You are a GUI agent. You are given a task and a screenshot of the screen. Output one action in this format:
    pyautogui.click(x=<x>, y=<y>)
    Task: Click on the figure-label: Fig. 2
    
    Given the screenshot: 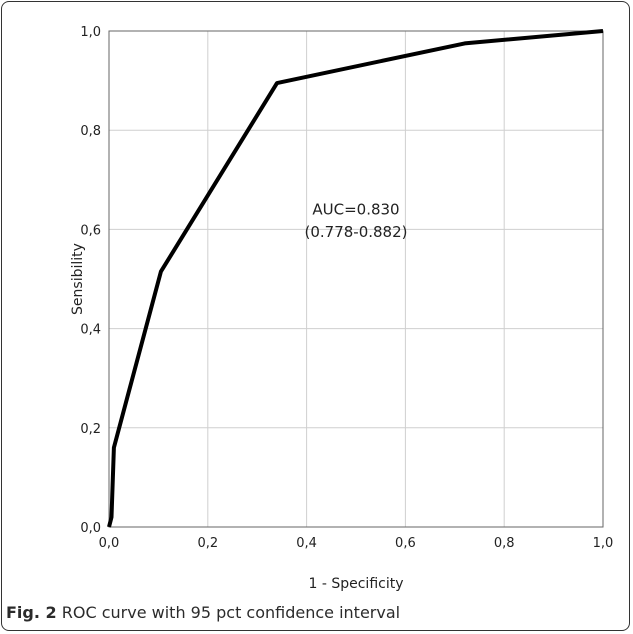 What is the action you would take?
    pyautogui.click(x=31, y=612)
    